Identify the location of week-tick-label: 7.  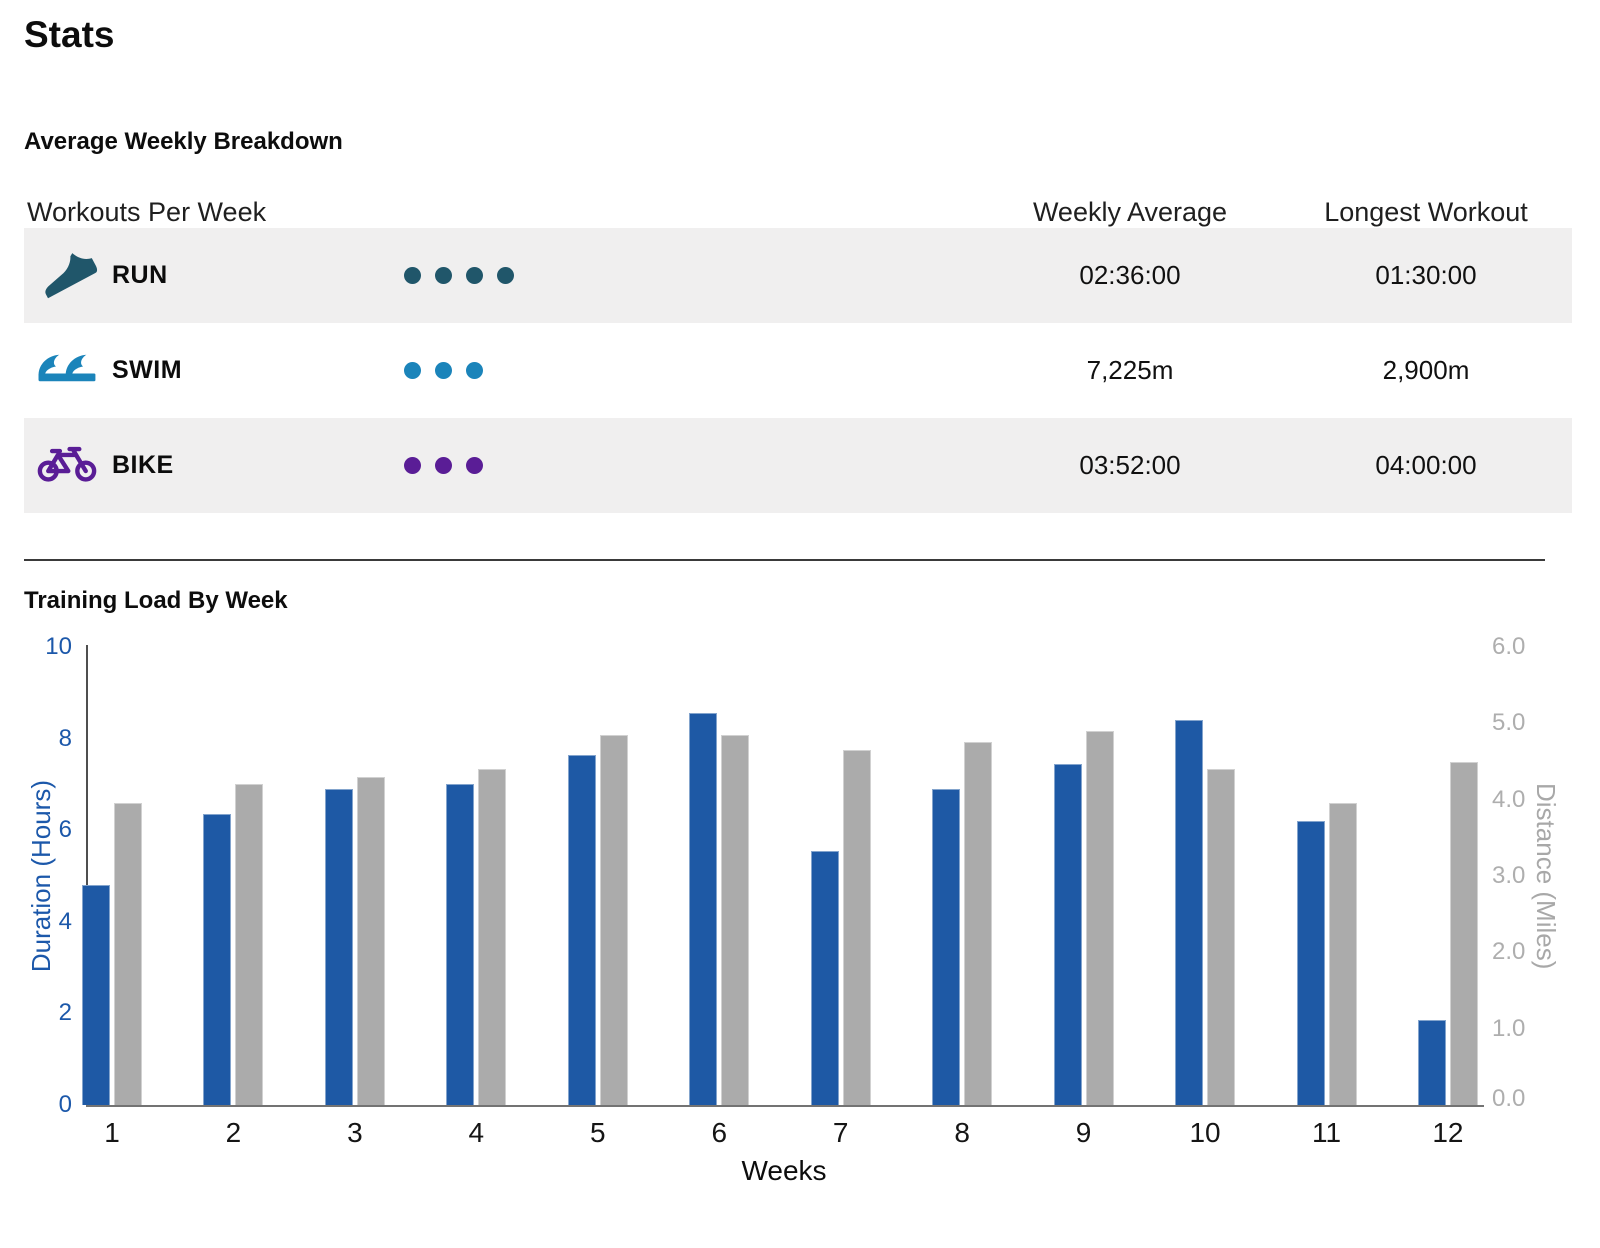
(840, 1132).